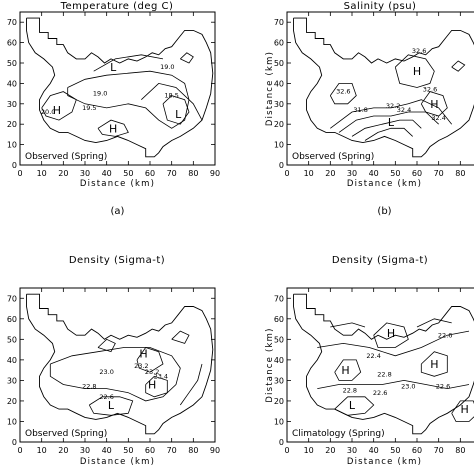  Describe the element at coordinates (360, 110) in the screenshot. I see `contour-label: 31.8` at that location.